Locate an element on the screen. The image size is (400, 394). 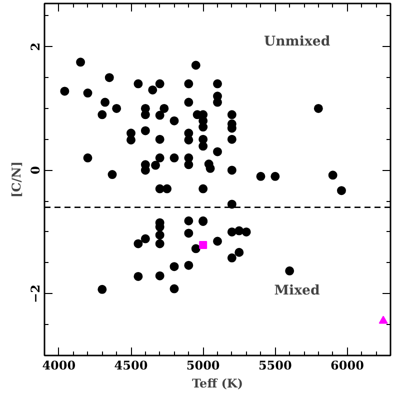
y-tick-label: 0 is located at coordinates (35, 170).